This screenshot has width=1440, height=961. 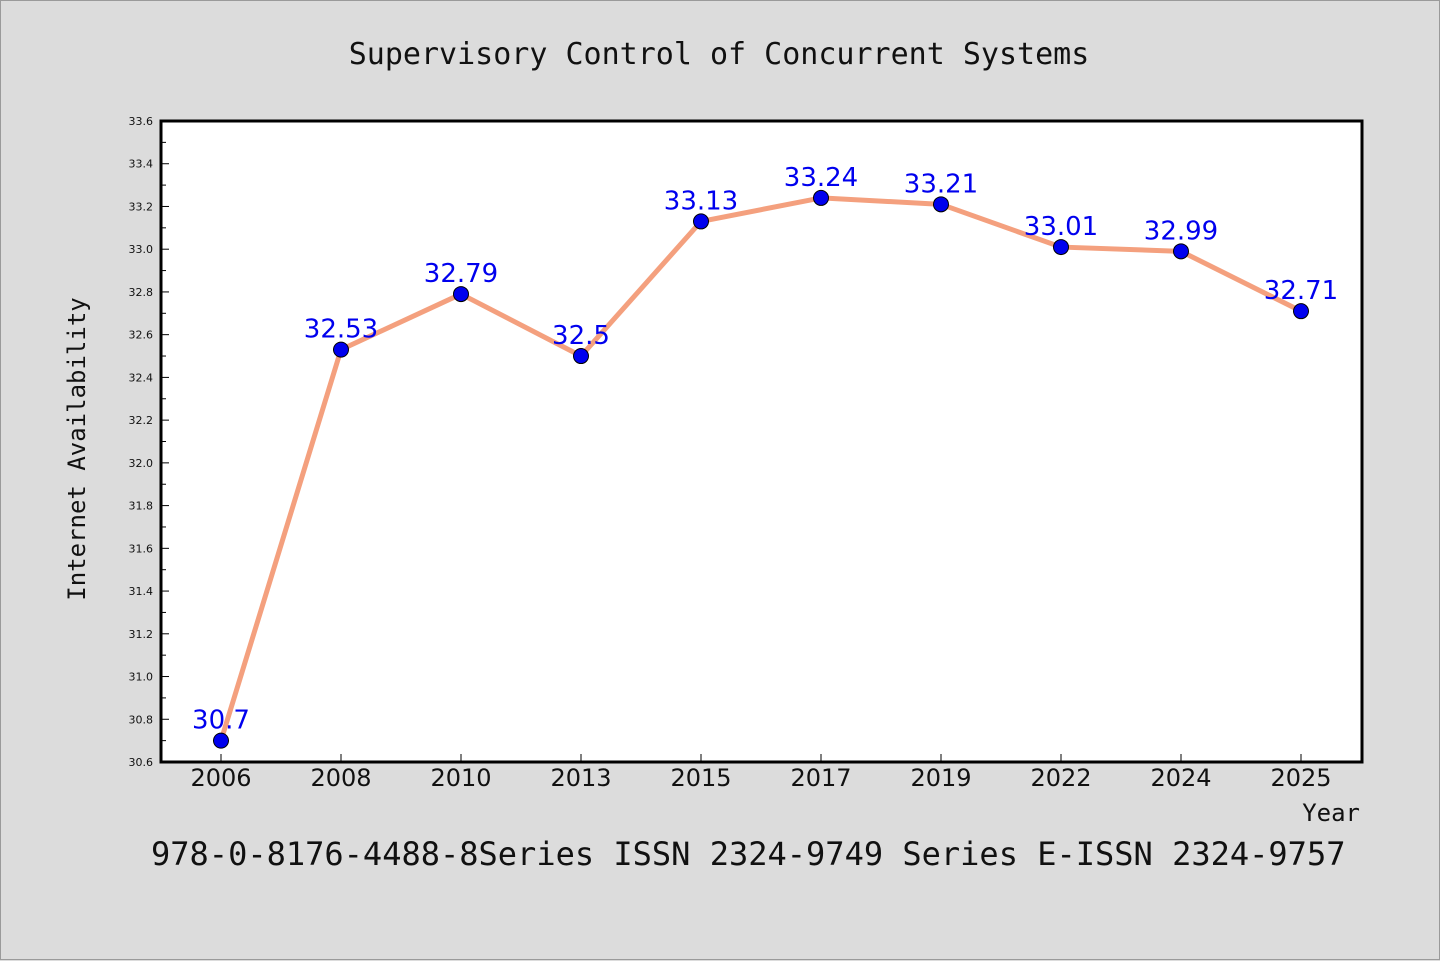 I want to click on y-tick-label: 33.4, so click(x=141, y=164).